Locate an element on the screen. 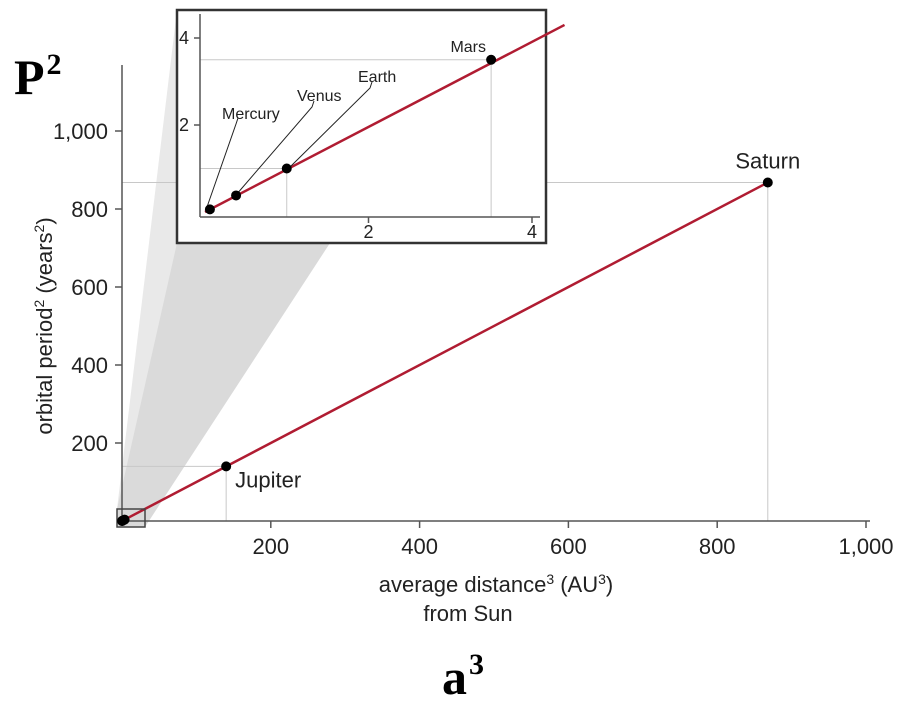 The width and height of the screenshot is (899, 715). point-label-jupiter: Jupiter is located at coordinates (268, 479).